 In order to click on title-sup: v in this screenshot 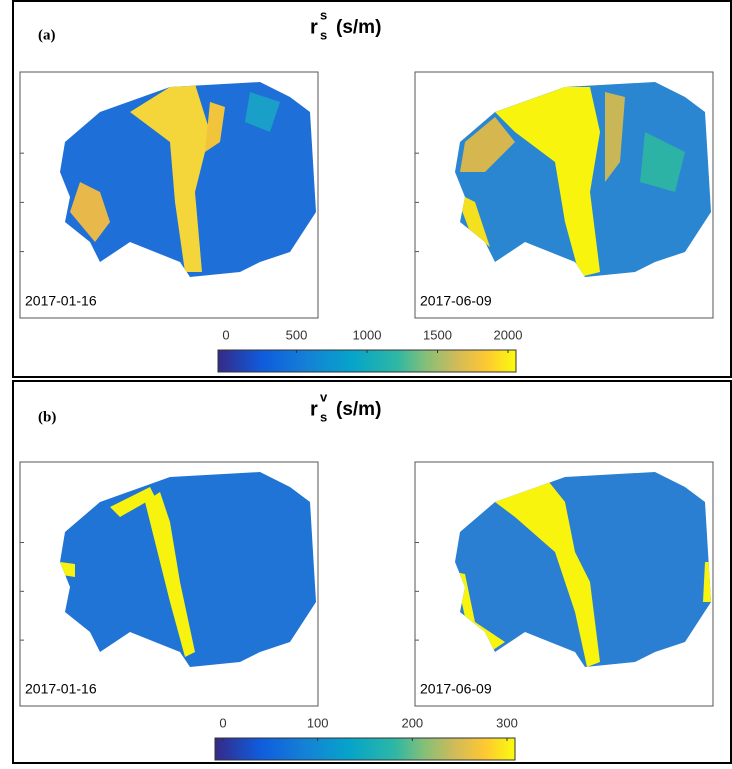, I will do `click(324, 396)`.